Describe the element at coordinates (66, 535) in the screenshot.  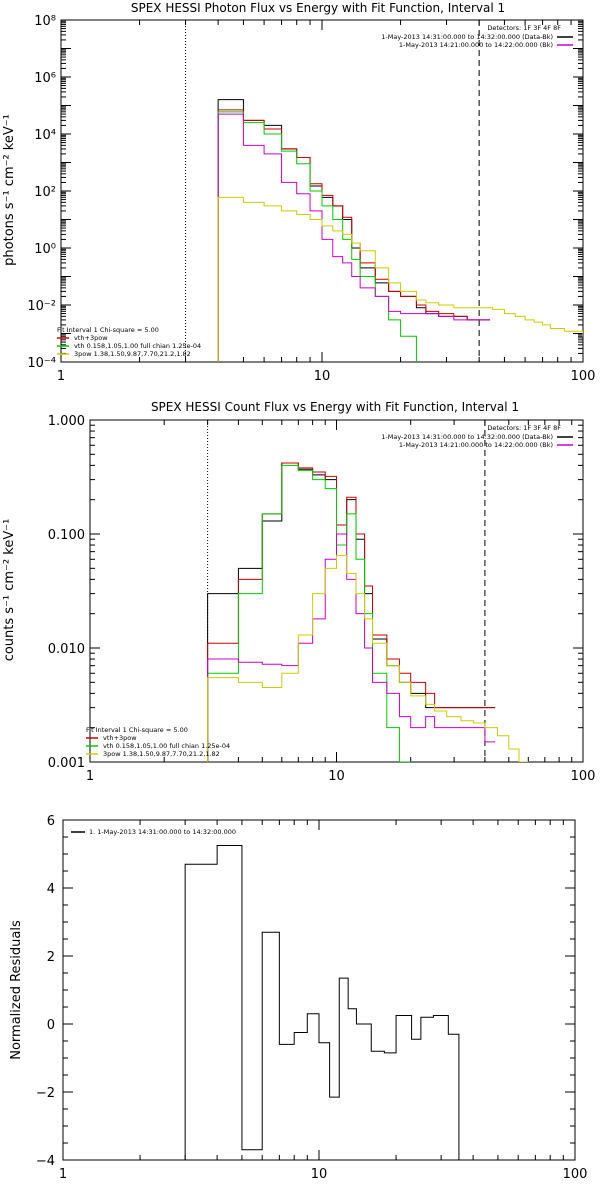
I see `y-tick-label: 0.100` at that location.